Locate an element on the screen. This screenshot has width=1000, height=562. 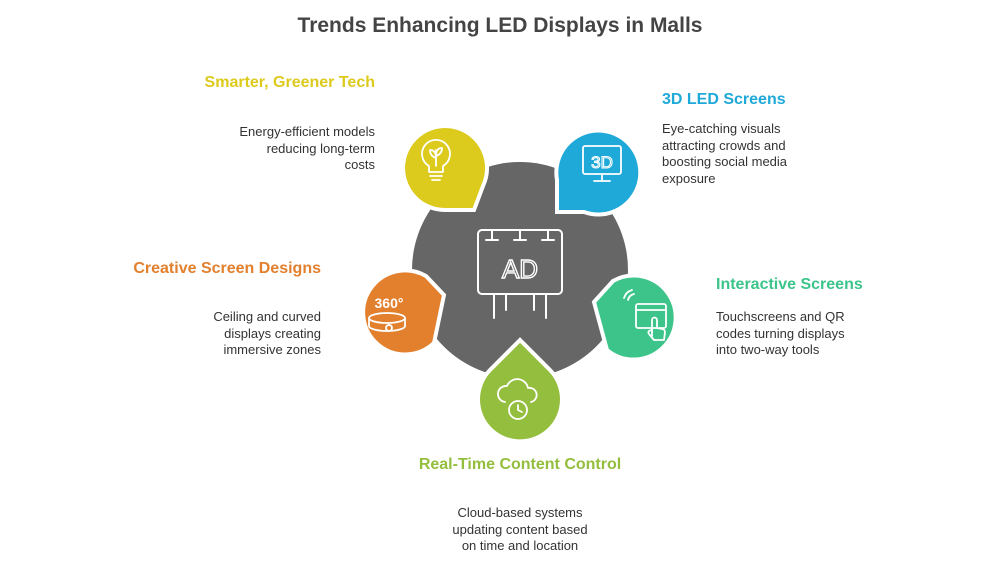
billboard-icon is located at coordinates (520, 274).